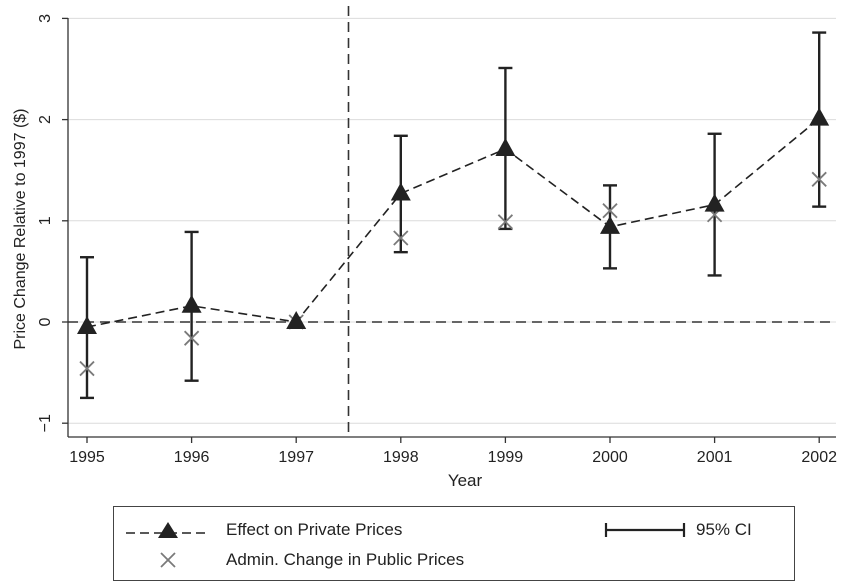  I want to click on x-tick-label: 2002, so click(819, 457).